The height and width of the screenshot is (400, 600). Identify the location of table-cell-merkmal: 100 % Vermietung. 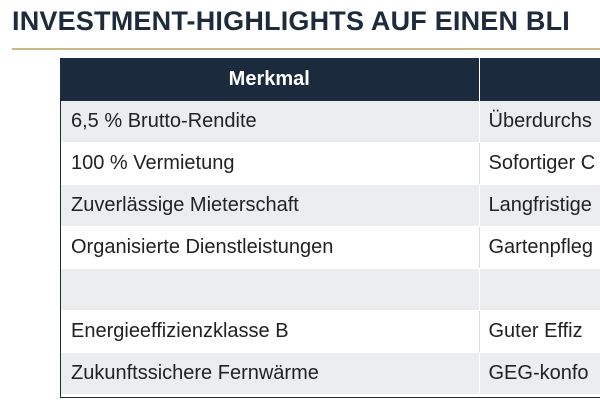
(270, 163).